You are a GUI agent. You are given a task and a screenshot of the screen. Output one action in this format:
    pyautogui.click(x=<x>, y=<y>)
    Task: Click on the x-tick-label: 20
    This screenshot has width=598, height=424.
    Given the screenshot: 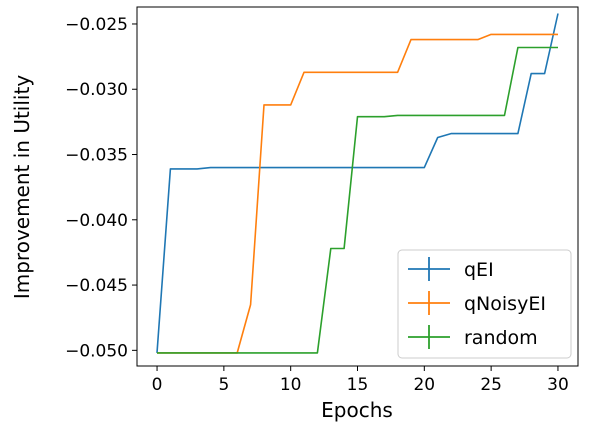 What is the action you would take?
    pyautogui.click(x=424, y=385)
    